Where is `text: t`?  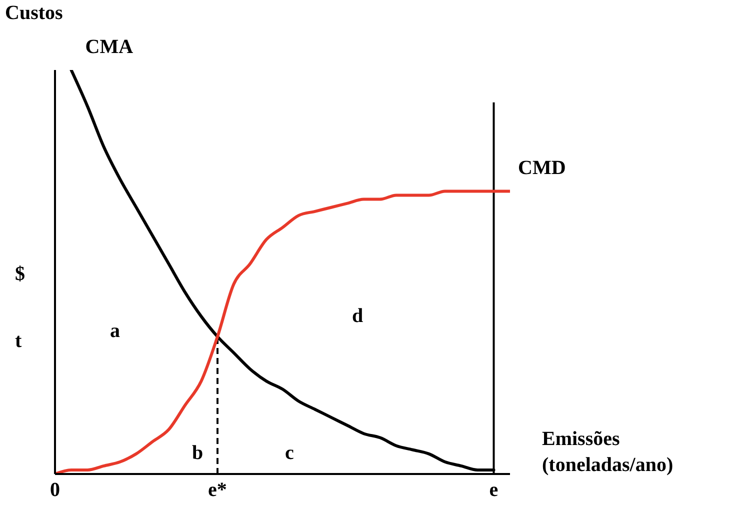
text: t is located at coordinates (18, 341).